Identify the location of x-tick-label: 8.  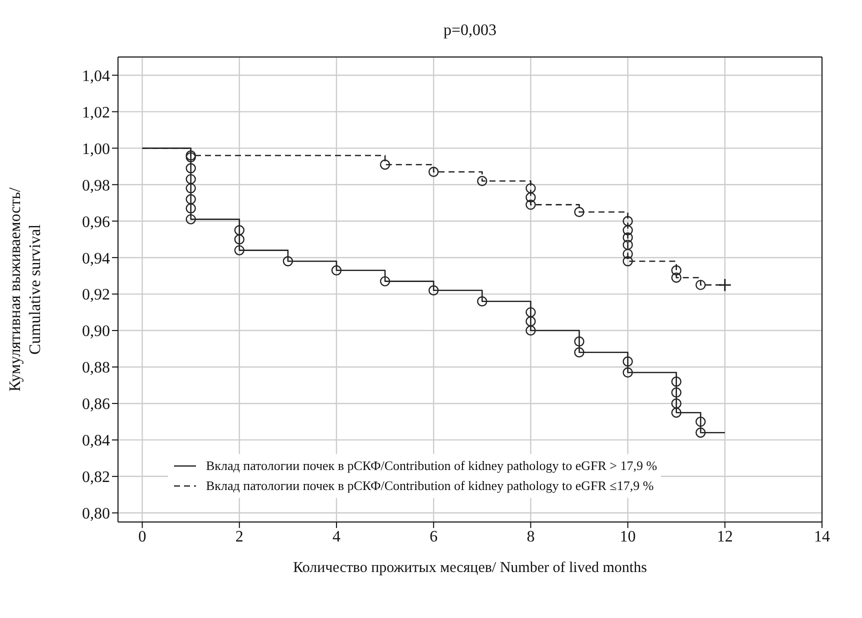
(530, 537).